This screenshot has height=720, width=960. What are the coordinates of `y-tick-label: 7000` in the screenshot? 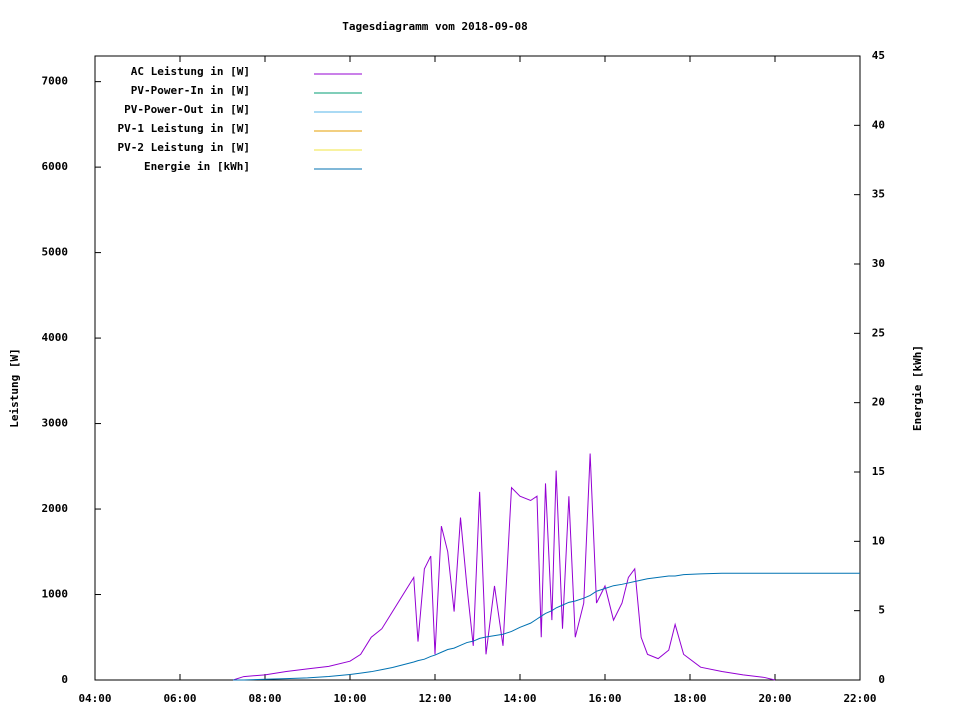 It's located at (55, 81).